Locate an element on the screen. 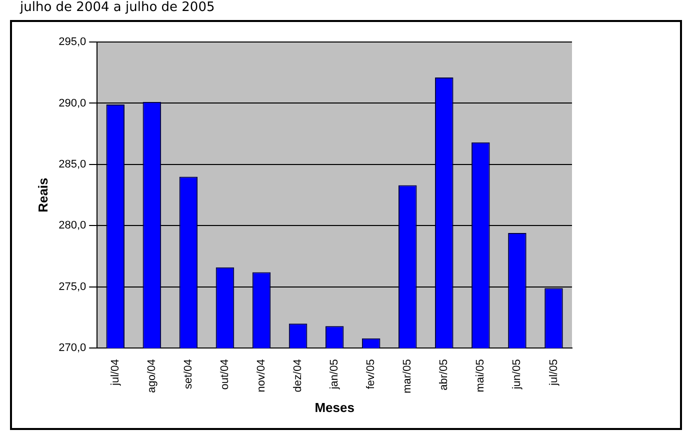 The image size is (687, 434). x-tick-label: set/04 is located at coordinates (188, 374).